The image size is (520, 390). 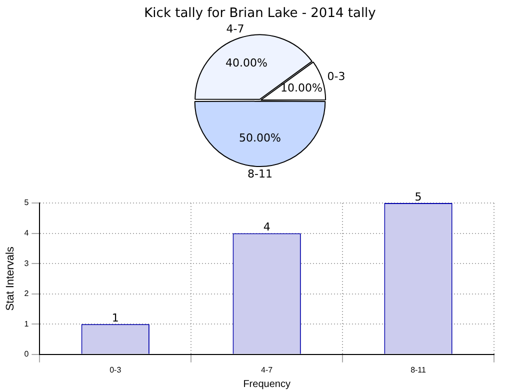 I want to click on chart-title: Kick tally for Brian Lake - 2014 tally, so click(x=260, y=14).